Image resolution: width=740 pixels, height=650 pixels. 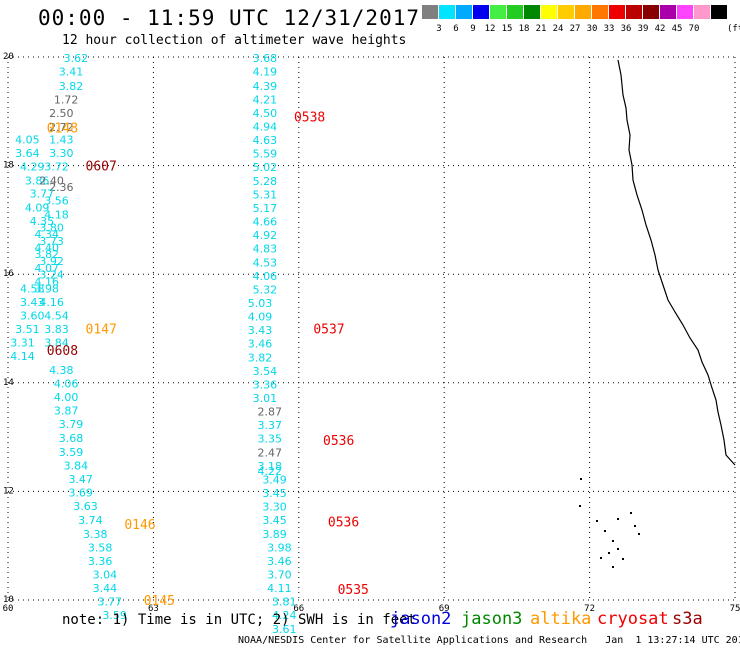 What do you see at coordinates (27, 153) in the screenshot?
I see `wave-height-value: 3.64` at bounding box center [27, 153].